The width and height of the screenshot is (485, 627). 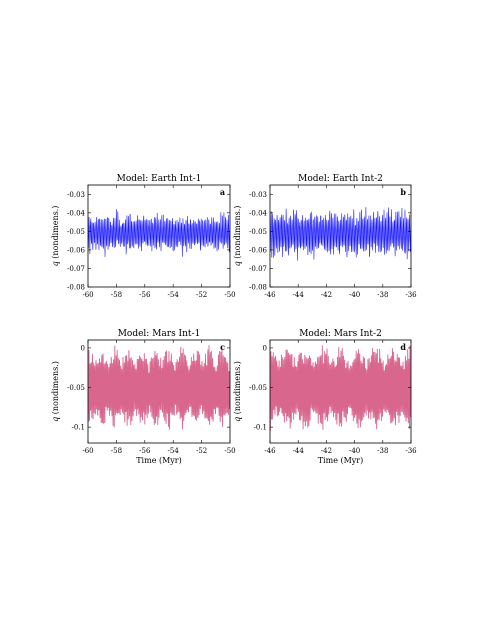 I want to click on panel-letter: d, so click(x=403, y=347).